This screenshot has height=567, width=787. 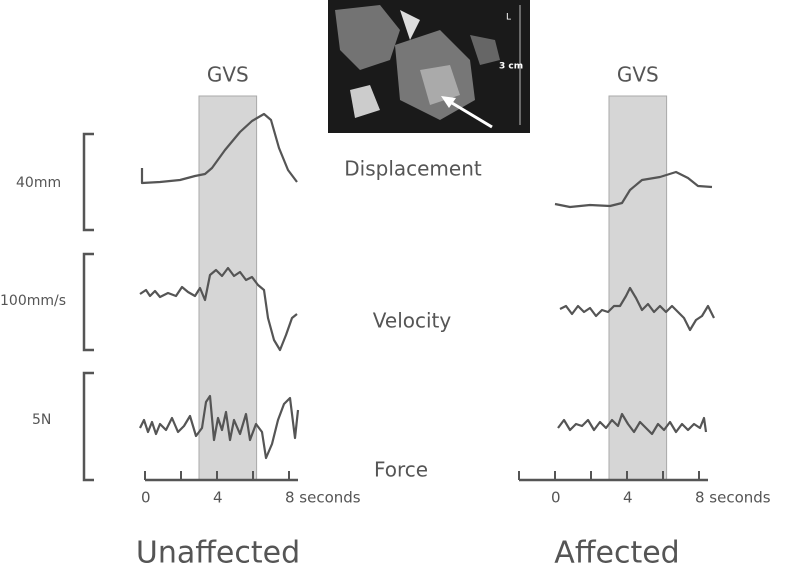 I want to click on scale-label: 100mm/s, so click(x=33, y=301).